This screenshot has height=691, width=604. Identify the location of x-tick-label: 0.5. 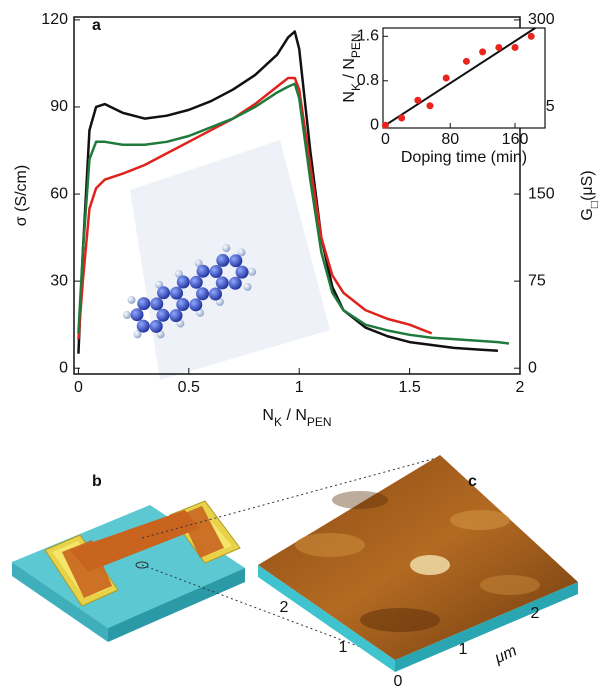
(189, 387).